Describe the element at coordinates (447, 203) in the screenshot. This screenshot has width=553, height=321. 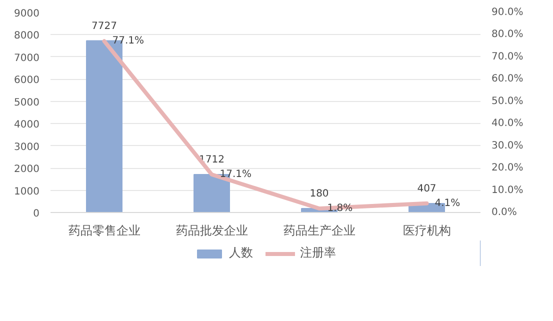
I see `data-label: 4.1%` at that location.